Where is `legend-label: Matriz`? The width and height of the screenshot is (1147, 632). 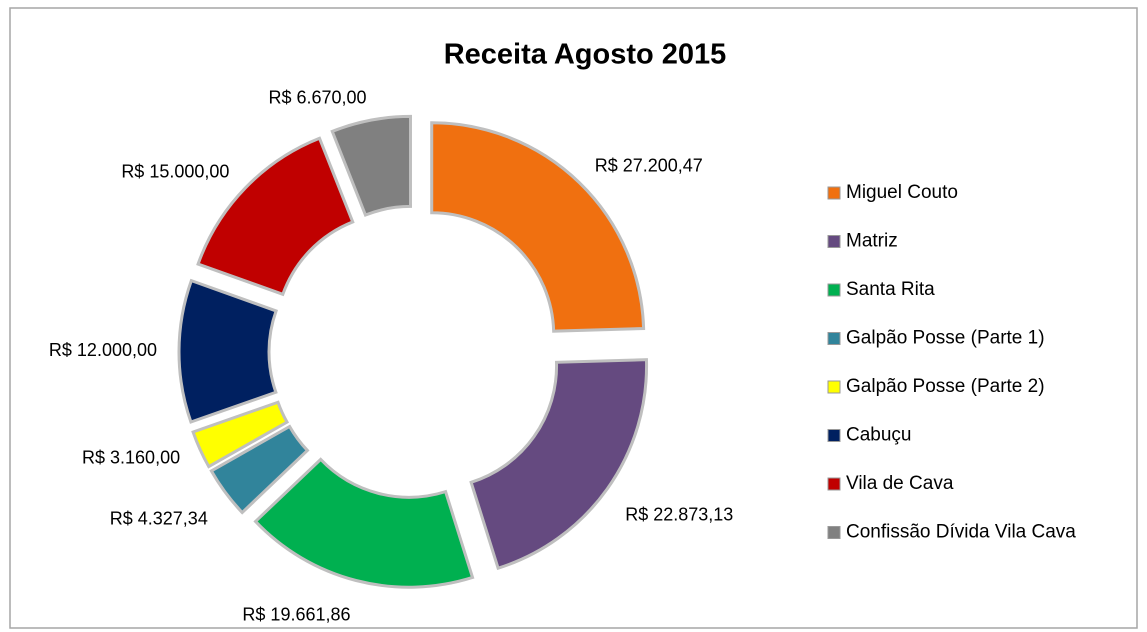
legend-label: Matriz is located at coordinates (872, 241).